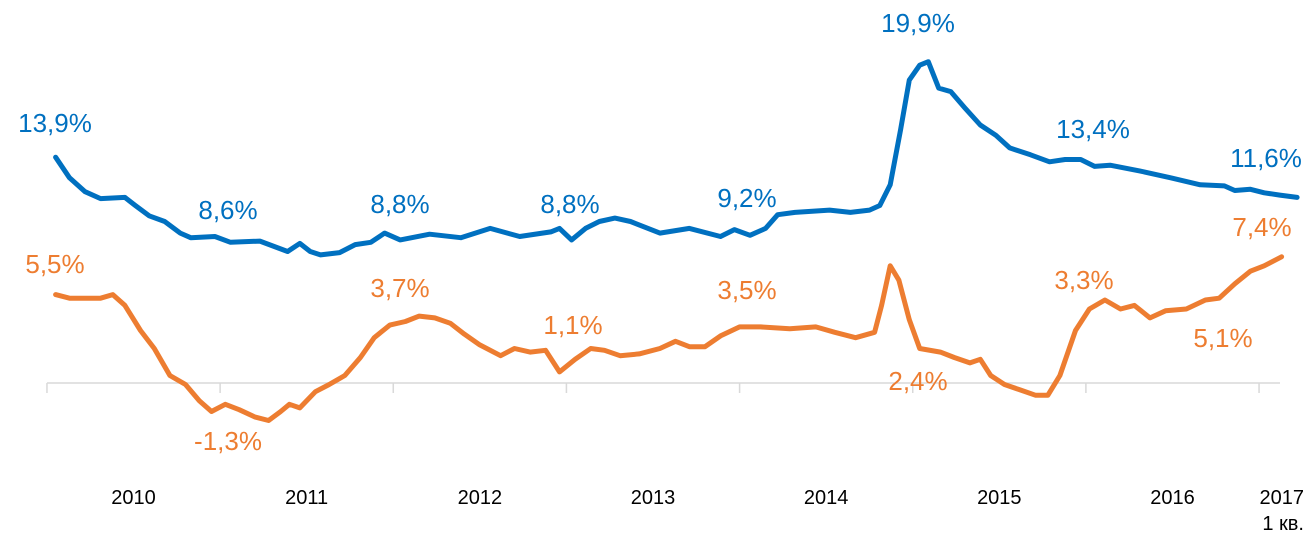 The width and height of the screenshot is (1314, 538). Describe the element at coordinates (1266, 158) in the screenshot. I see `data-label: 11,6%` at that location.